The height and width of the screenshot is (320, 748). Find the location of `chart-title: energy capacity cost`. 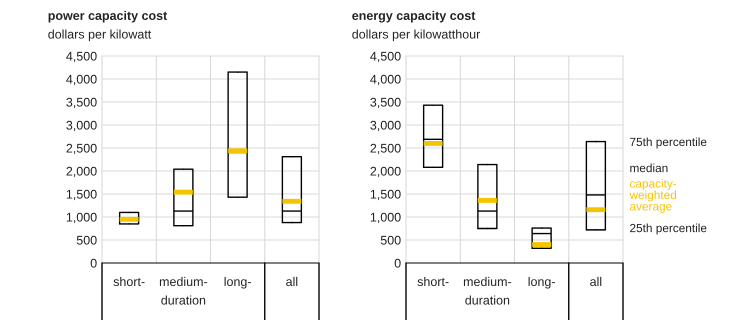

chart-title: energy capacity cost is located at coordinates (414, 16).